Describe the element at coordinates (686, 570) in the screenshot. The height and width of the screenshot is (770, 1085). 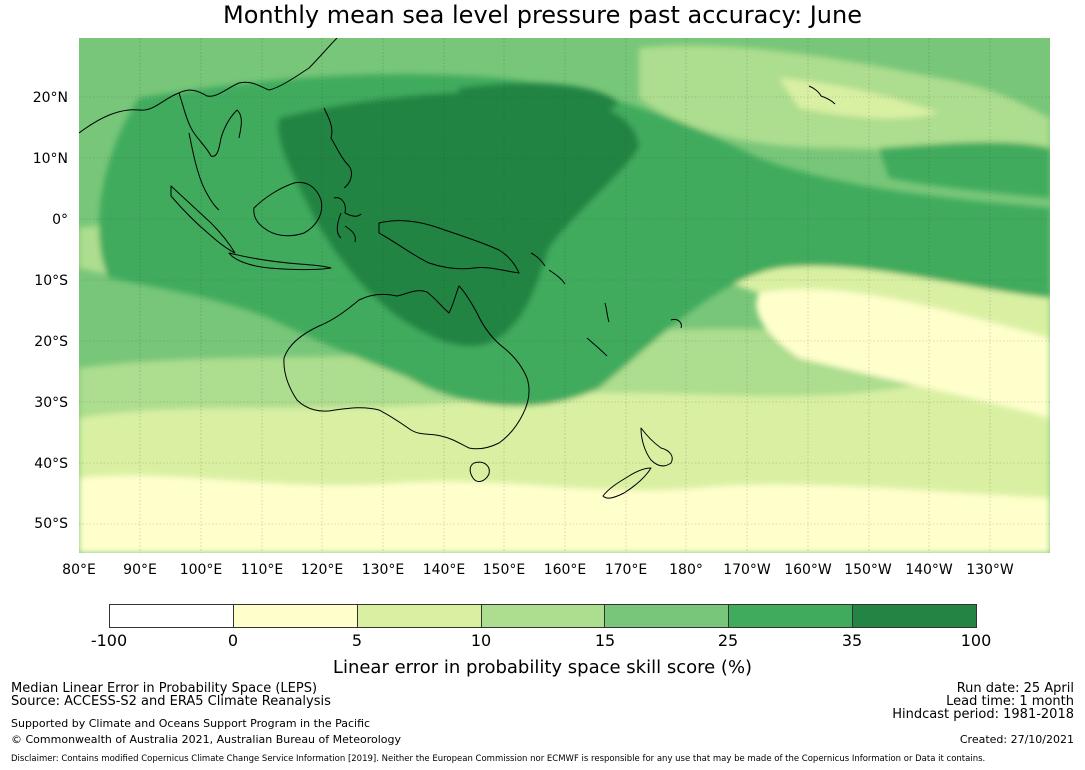
I see `lon-label: 180°` at that location.